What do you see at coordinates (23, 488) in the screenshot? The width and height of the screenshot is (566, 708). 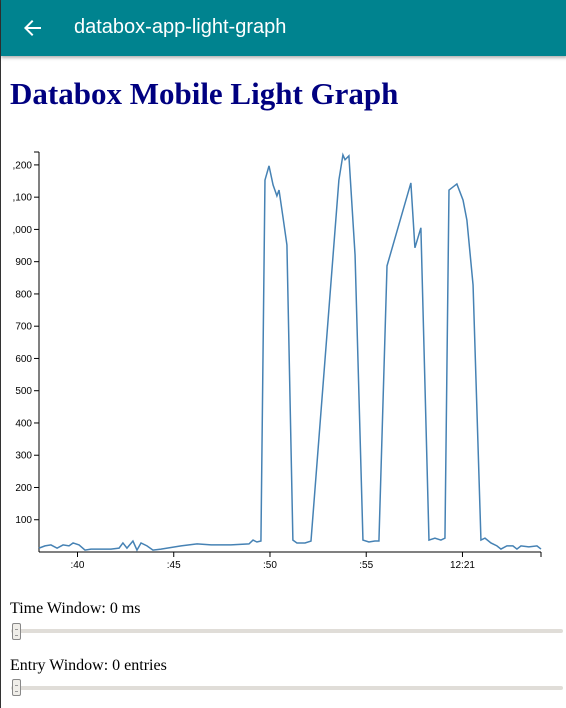 I see `y-tick-label: 200` at bounding box center [23, 488].